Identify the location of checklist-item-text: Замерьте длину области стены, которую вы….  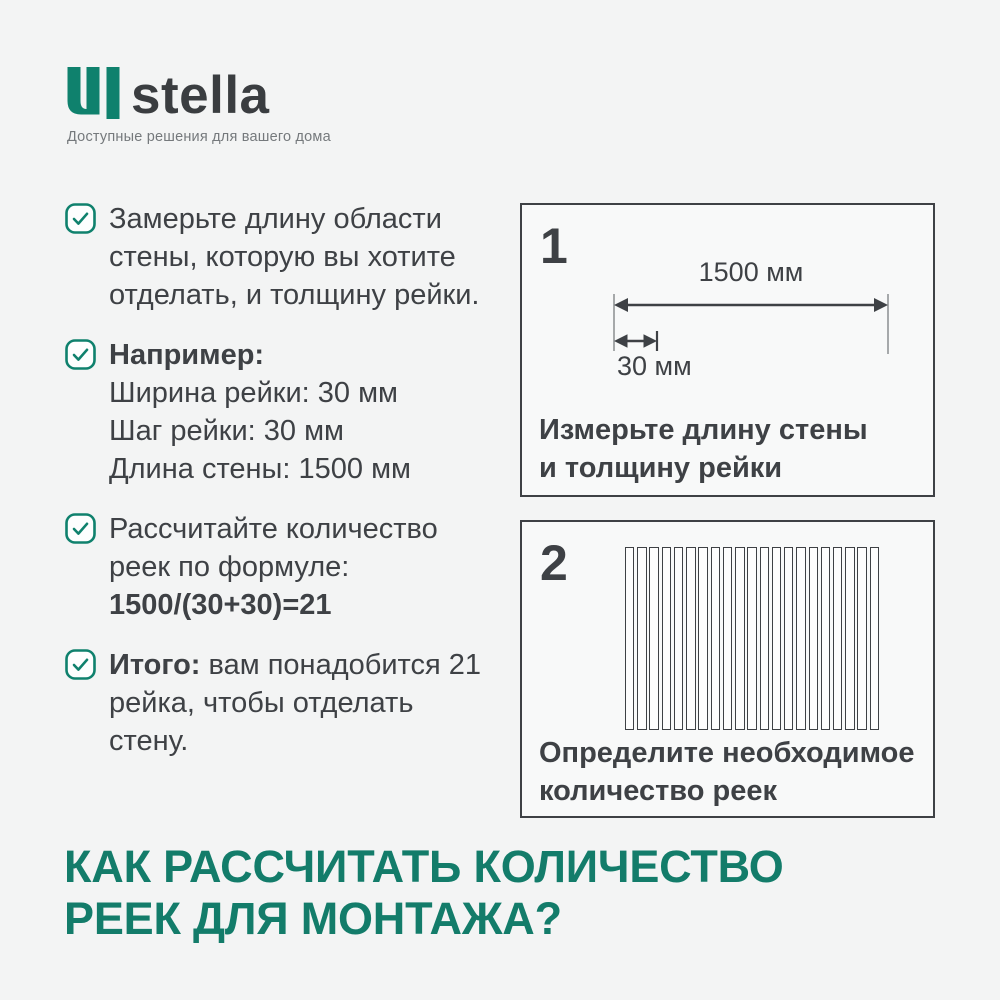
(294, 257).